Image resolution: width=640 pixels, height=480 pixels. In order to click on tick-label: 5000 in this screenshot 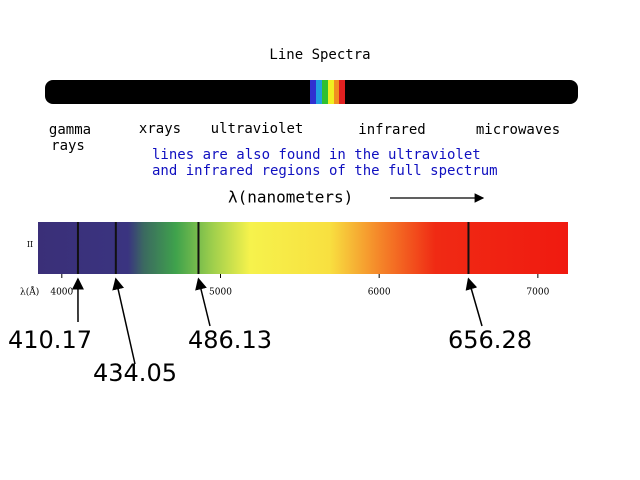, I will do `click(220, 293)`.